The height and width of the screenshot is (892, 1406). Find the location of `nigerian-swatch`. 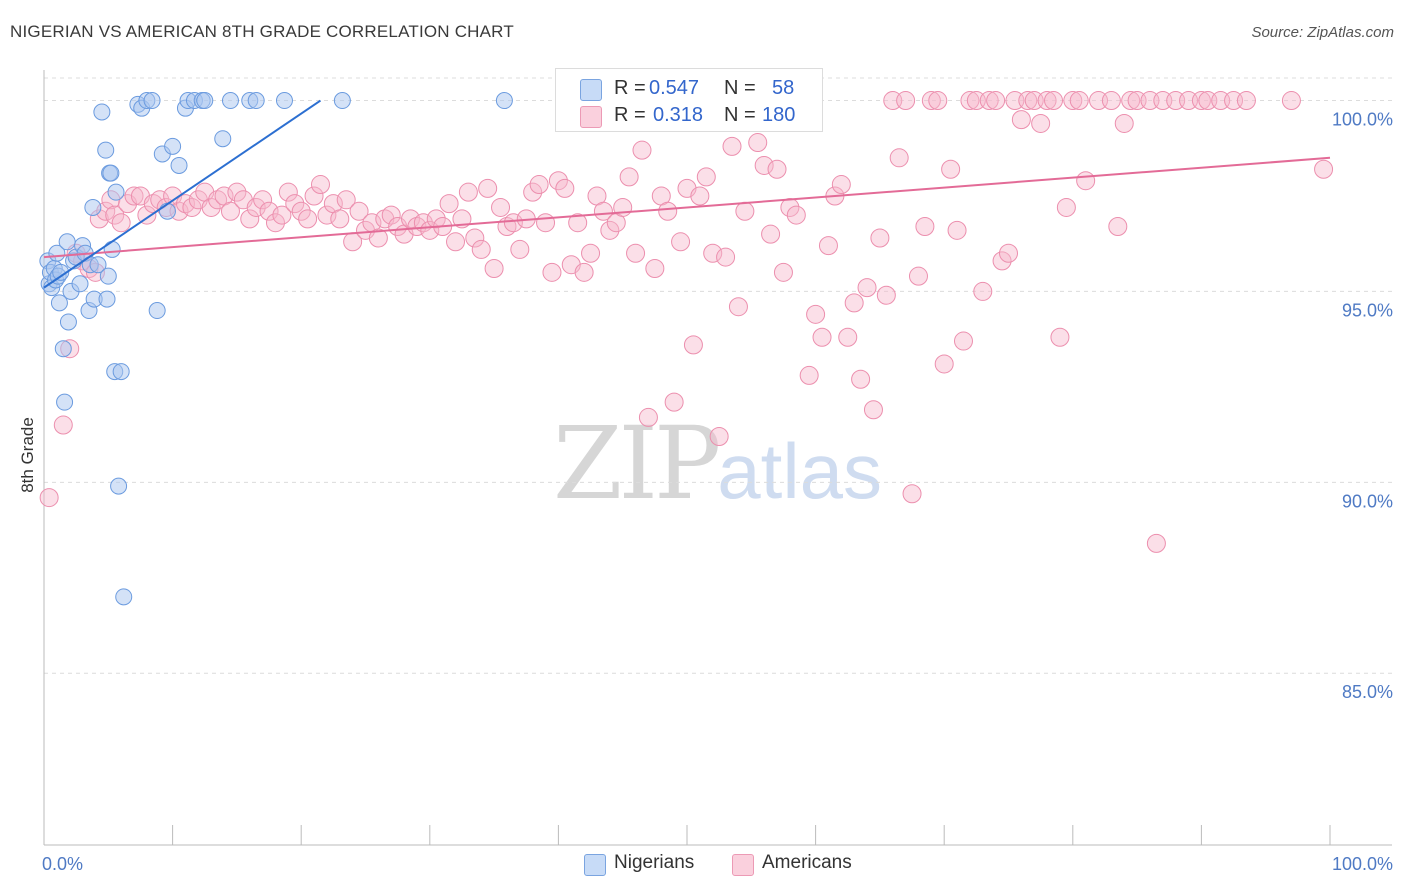

nigerian-swatch is located at coordinates (591, 90).